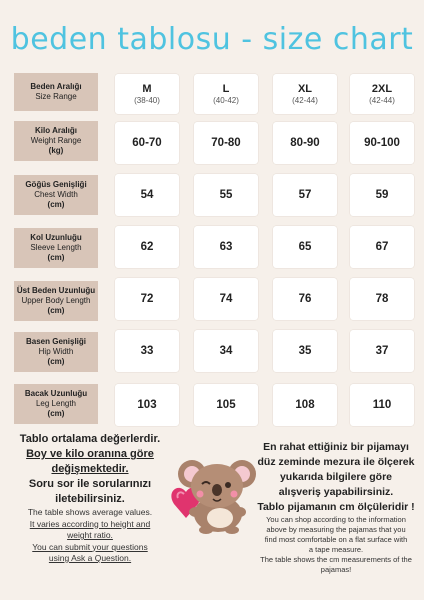 This screenshot has width=424, height=600. Describe the element at coordinates (212, 39) in the screenshot. I see `page-title: beden tablosu - size chart` at that location.